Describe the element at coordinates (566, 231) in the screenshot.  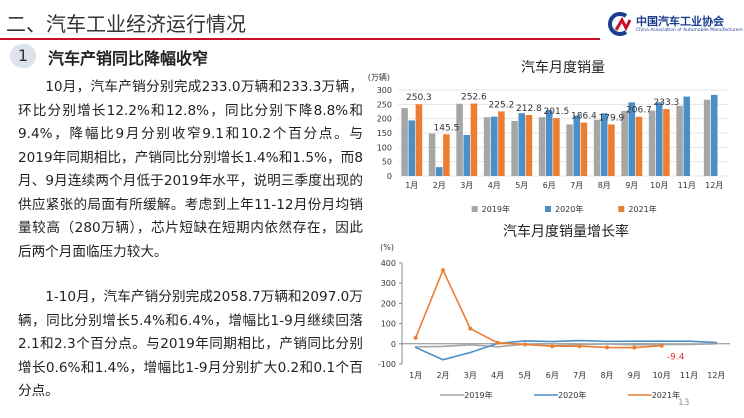
I see `chart-title: 汽车月度销量增长率` at that location.